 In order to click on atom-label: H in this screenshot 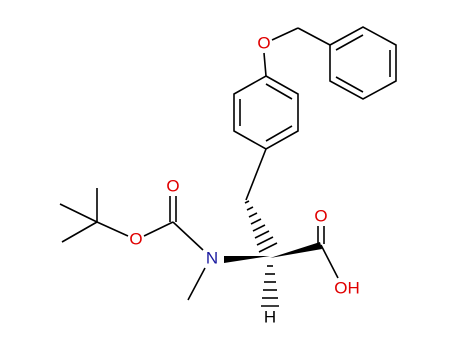, I will do `click(270, 316)`.